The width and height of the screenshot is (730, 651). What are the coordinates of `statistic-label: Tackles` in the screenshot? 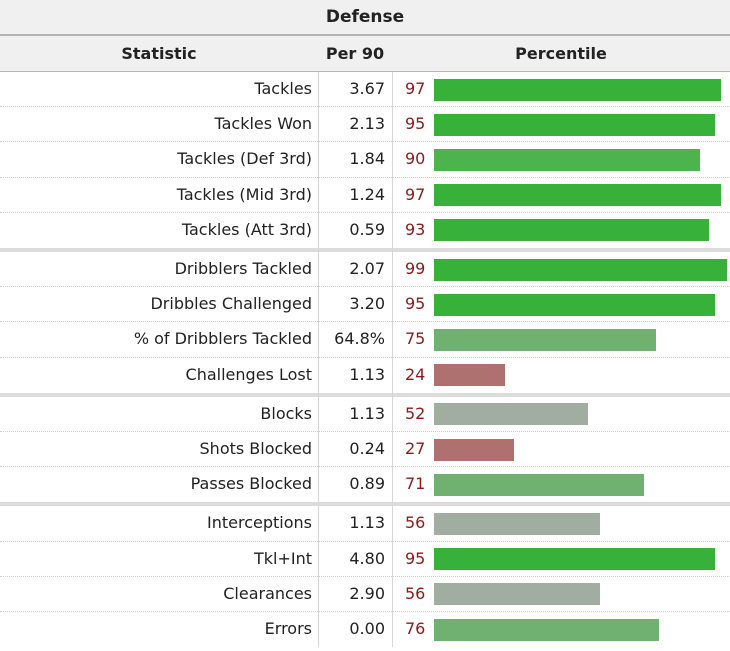 It's located at (283, 88).